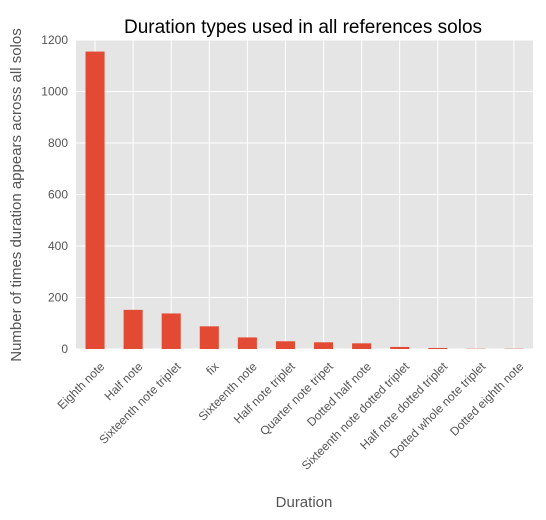  Describe the element at coordinates (58, 298) in the screenshot. I see `y-tick-label: 200` at that location.